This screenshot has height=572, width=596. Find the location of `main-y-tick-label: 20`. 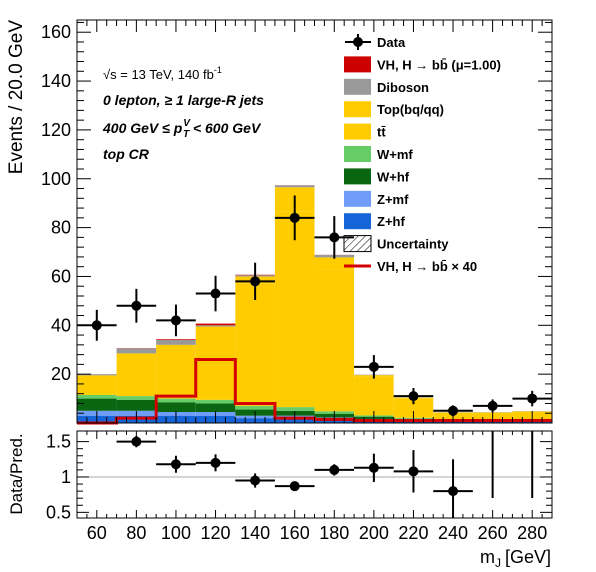

main-y-tick-label: 20 is located at coordinates (61, 374).